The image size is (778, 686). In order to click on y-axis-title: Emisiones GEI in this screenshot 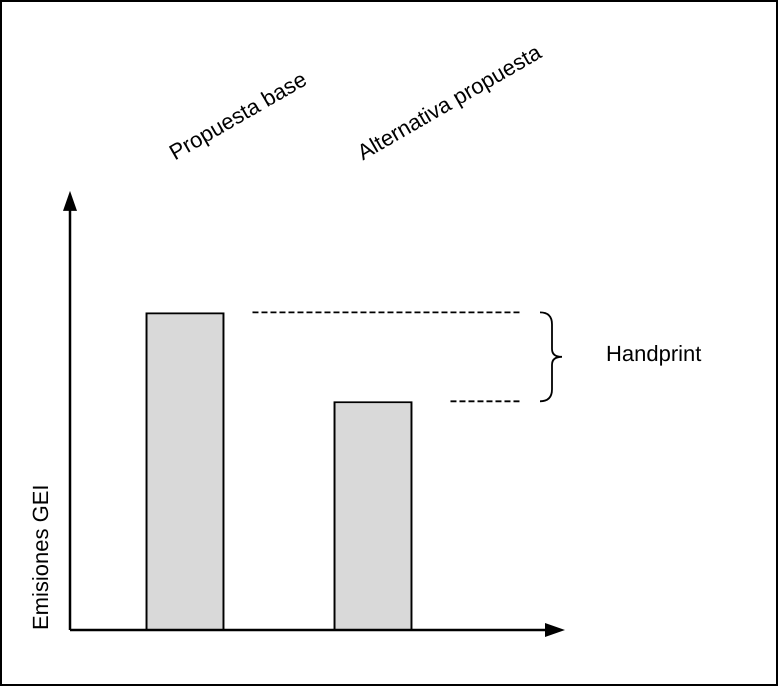, I will do `click(41, 557)`.